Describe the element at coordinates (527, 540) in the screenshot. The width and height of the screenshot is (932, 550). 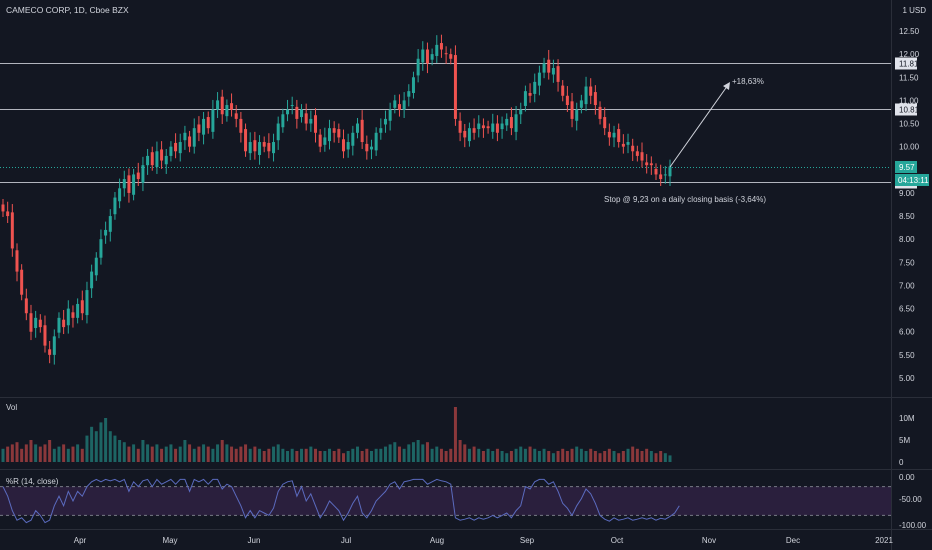
I see `time-label: Sep` at that location.